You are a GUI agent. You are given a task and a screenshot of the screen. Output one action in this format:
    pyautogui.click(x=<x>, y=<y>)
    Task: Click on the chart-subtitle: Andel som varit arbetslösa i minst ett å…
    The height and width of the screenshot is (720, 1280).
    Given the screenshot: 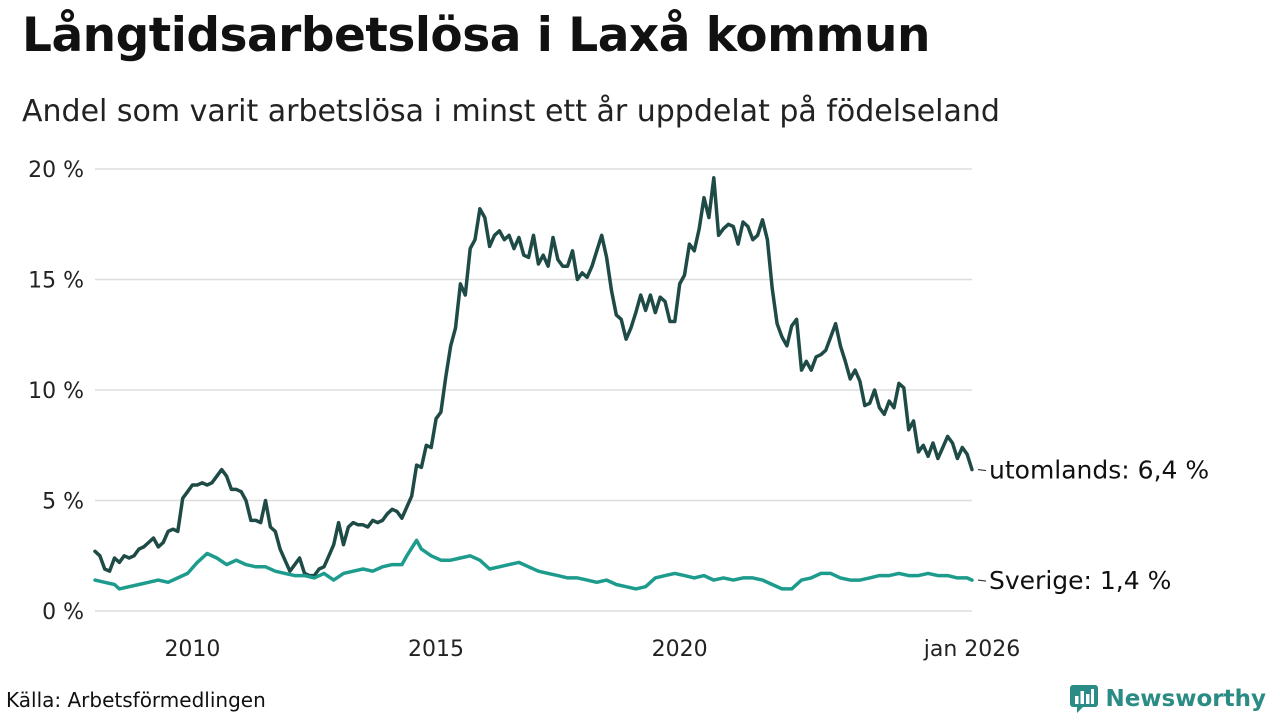 What is the action you would take?
    pyautogui.click(x=511, y=111)
    